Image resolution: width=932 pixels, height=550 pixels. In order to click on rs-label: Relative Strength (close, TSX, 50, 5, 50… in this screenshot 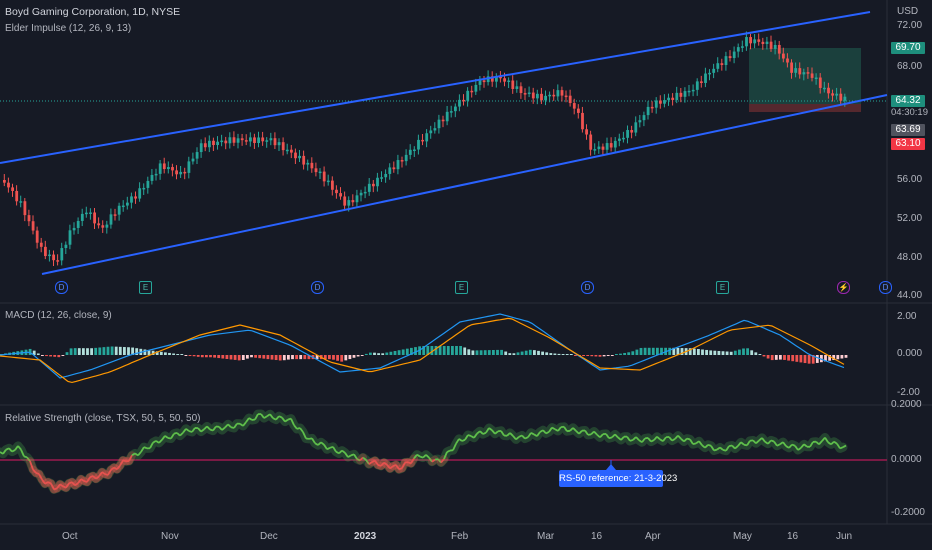, I will do `click(103, 418)`.